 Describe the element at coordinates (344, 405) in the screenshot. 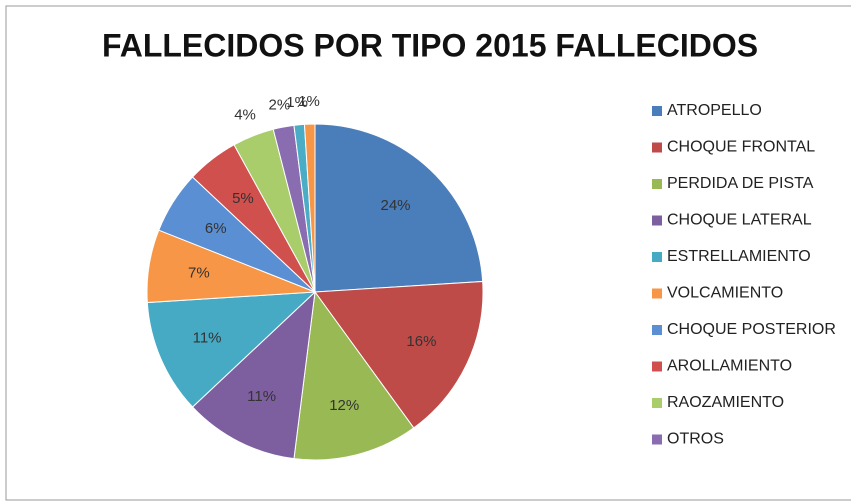

I see `slice-label: 12%` at that location.